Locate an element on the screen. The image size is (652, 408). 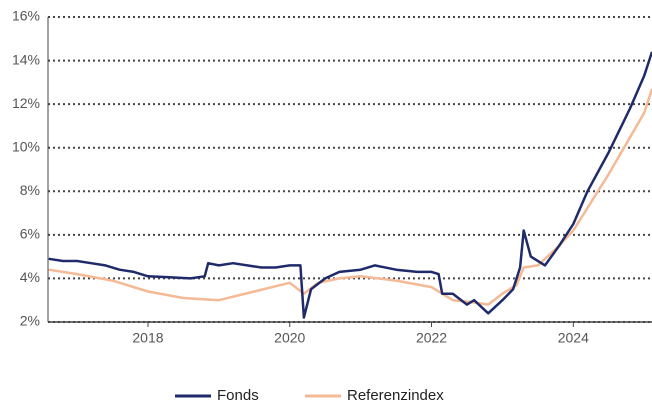
y-tick-label: 10% is located at coordinates (26, 146).